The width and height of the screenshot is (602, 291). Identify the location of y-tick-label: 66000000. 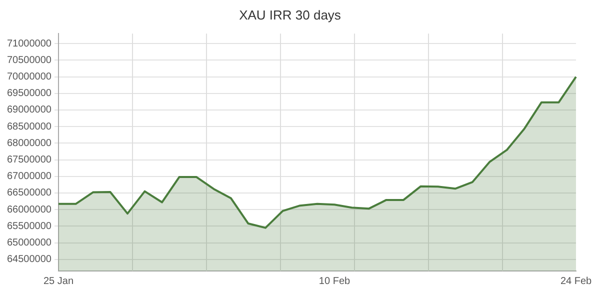
(29, 210).